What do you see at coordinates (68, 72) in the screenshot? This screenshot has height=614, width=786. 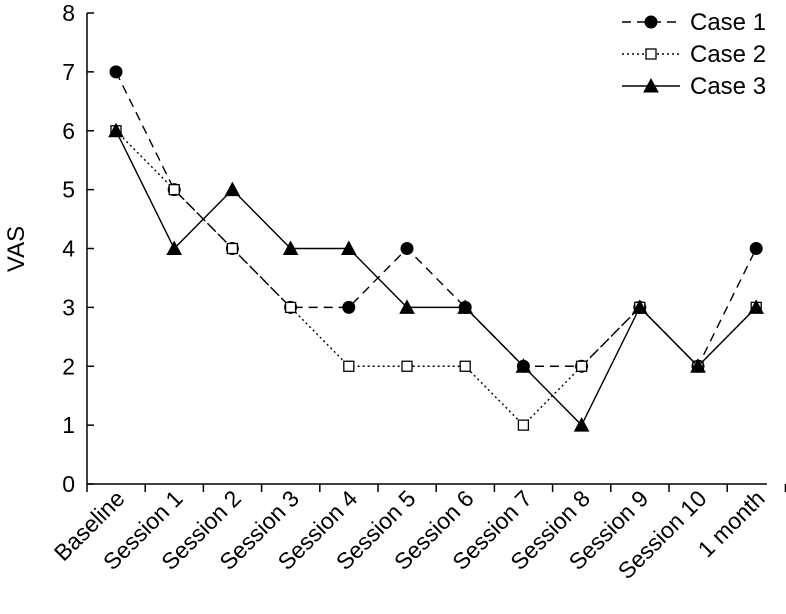 I see `y-tick-label: 7` at bounding box center [68, 72].